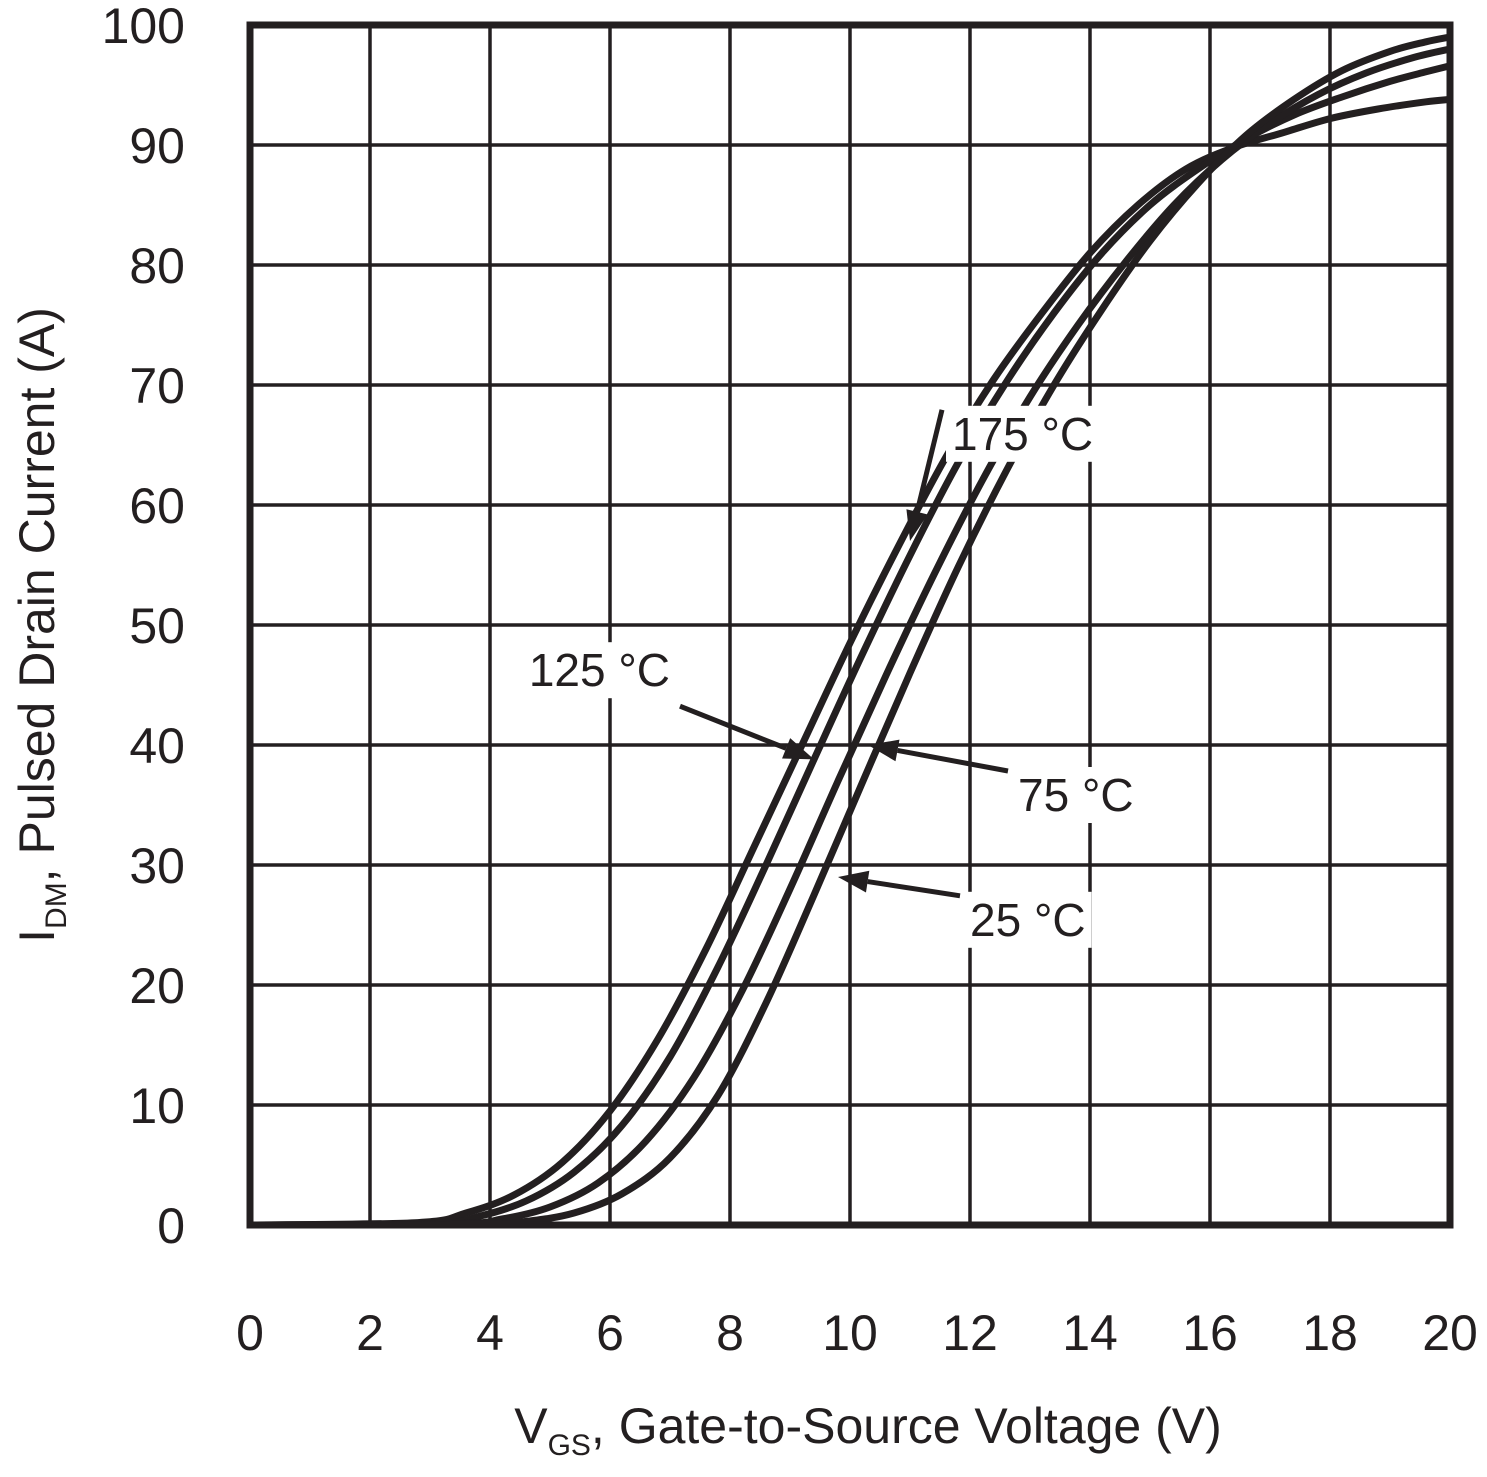 This screenshot has width=1487, height=1477. I want to click on x-tick-label: 6, so click(610, 1333).